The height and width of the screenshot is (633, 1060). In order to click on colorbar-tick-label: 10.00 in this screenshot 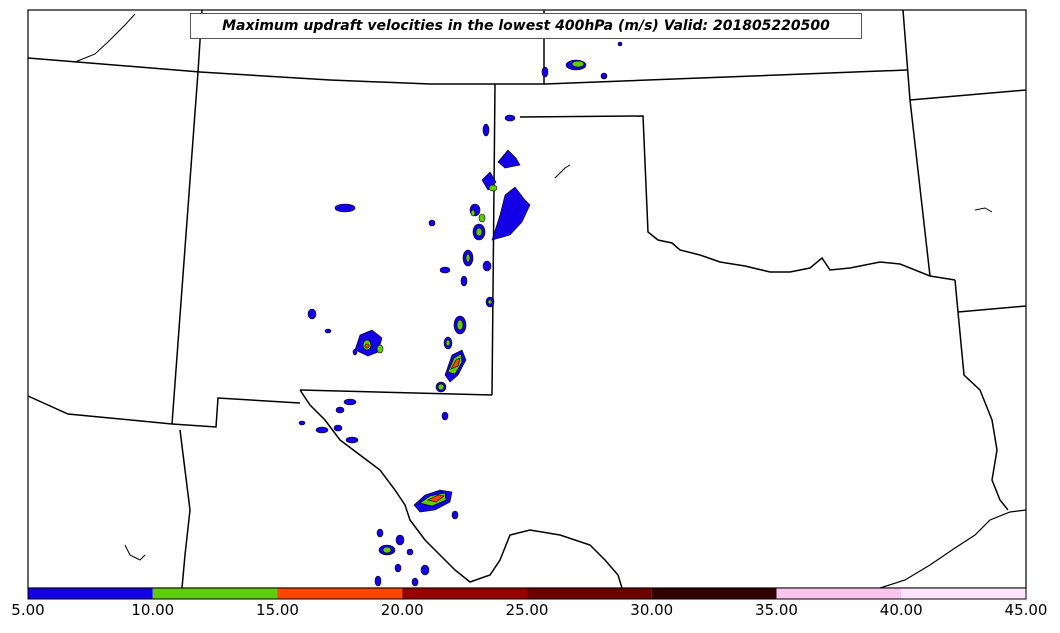, I will do `click(153, 610)`.